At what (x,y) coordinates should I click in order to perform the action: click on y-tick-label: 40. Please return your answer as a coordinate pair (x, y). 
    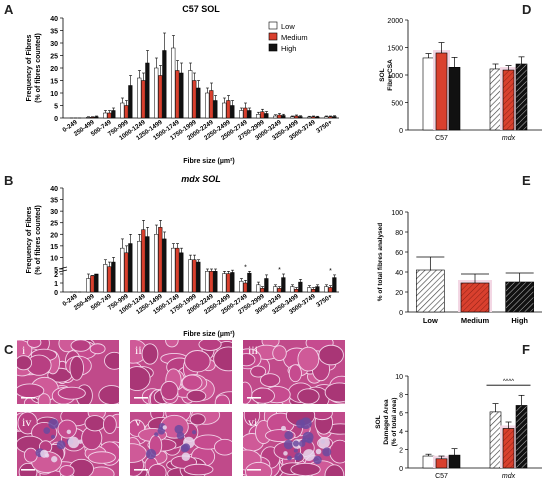
    Looking at the image, I should click on (54, 19).